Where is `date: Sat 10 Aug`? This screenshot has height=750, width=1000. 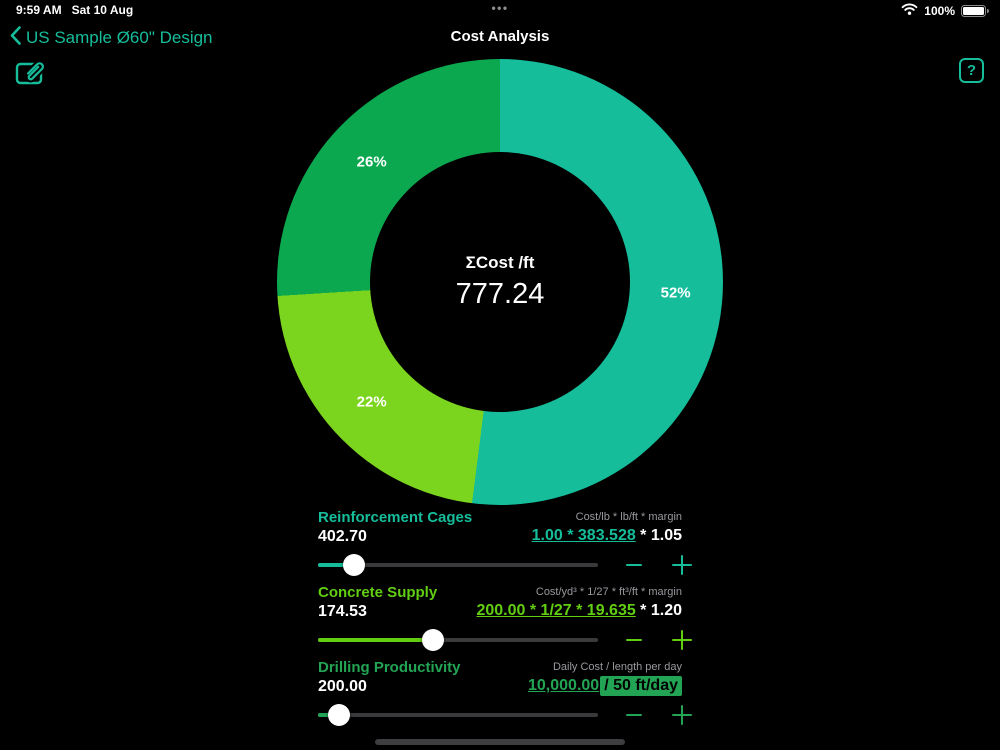 date: Sat 10 Aug is located at coordinates (102, 10).